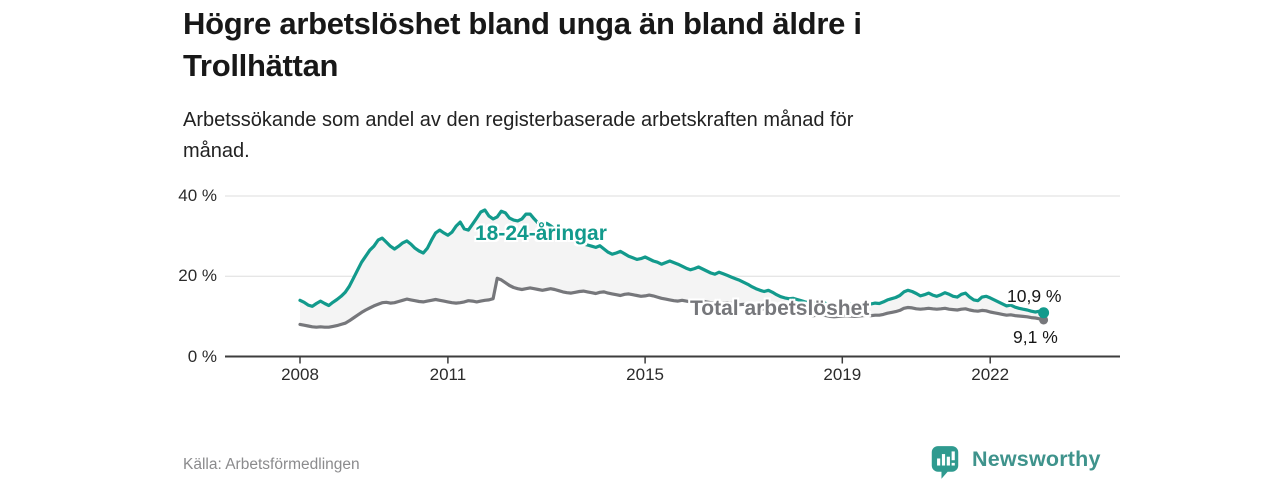 The width and height of the screenshot is (1280, 480). Describe the element at coordinates (780, 308) in the screenshot. I see `series-label-total: Total arbetslöshet` at that location.